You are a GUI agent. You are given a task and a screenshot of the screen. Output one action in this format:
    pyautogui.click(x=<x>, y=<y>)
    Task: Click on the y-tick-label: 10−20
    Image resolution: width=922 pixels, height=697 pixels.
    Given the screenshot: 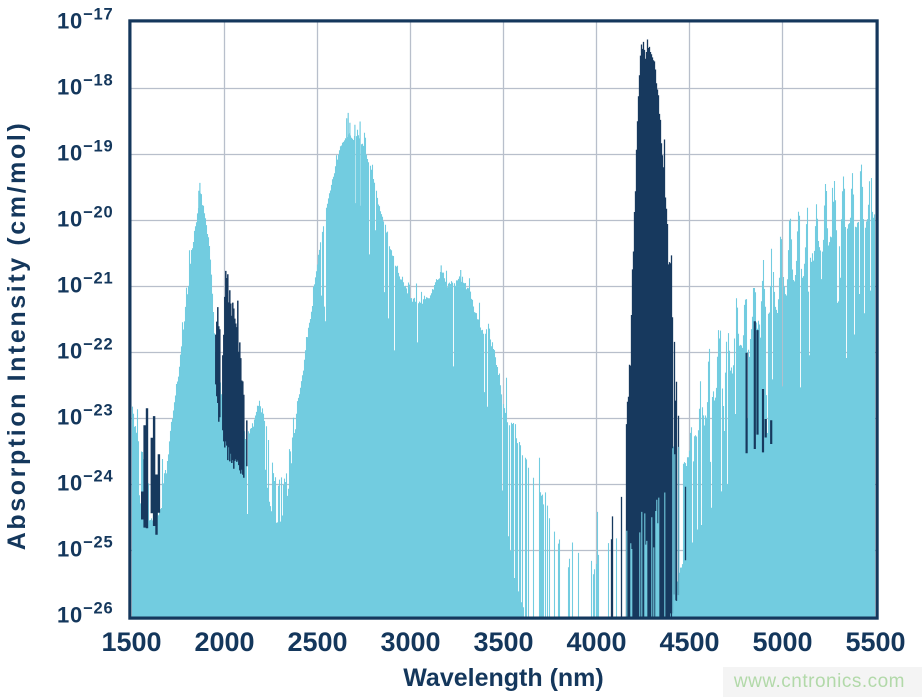 What is the action you would take?
    pyautogui.click(x=85, y=218)
    